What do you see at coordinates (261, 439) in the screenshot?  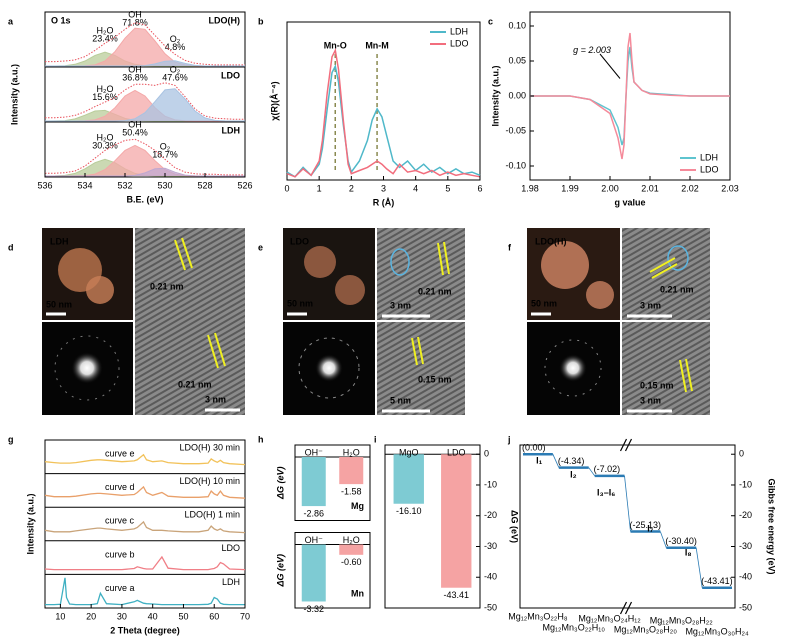 I see `panel-letter: h` at bounding box center [261, 439].